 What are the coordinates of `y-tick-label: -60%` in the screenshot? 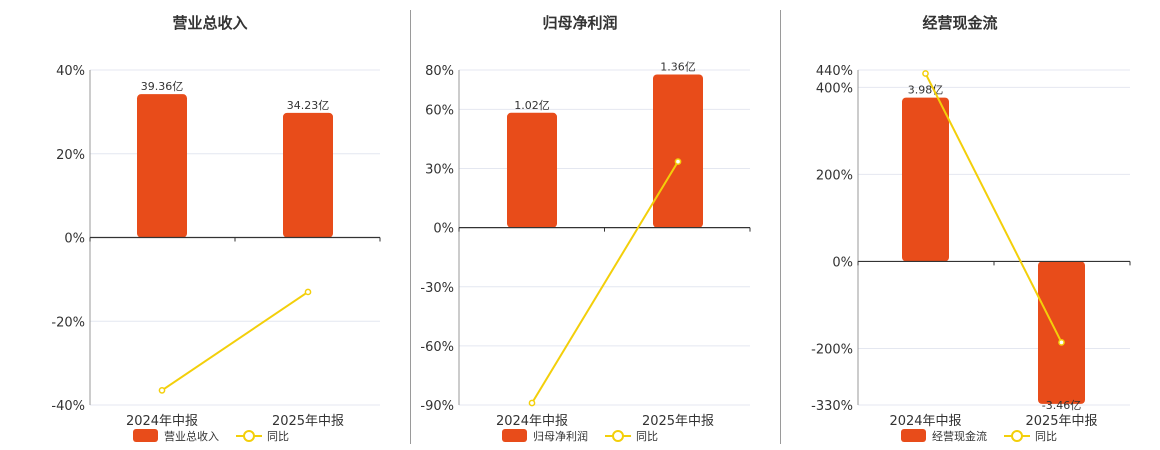 It's located at (437, 347).